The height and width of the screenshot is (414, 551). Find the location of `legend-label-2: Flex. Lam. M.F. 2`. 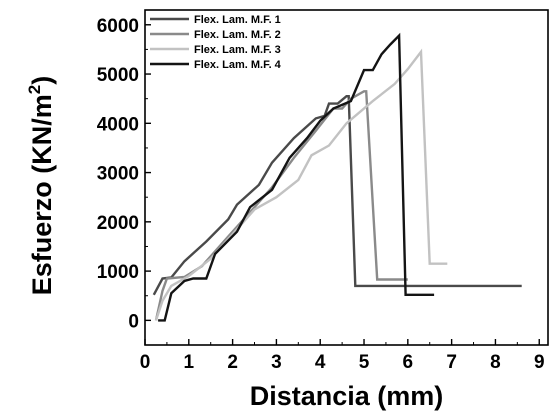

legend-label-2: Flex. Lam. M.F. 2 is located at coordinates (237, 35).